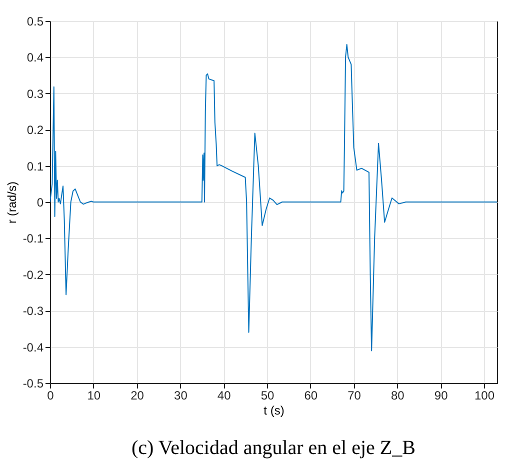 The height and width of the screenshot is (476, 512). What do you see at coordinates (274, 448) in the screenshot?
I see `text: (c) Velocidad angular en el eje Z_B` at bounding box center [274, 448].